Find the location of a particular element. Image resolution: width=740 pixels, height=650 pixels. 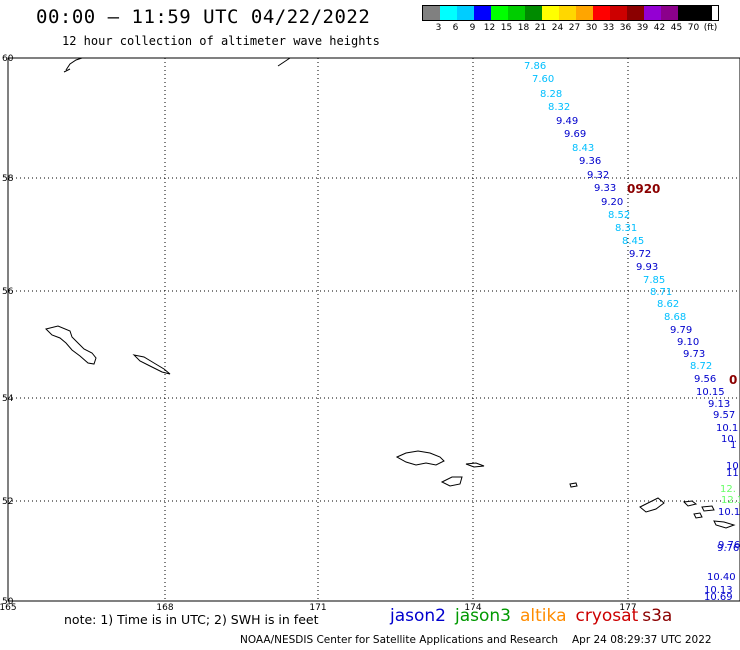

coast-islet is located at coordinates (573, 485).